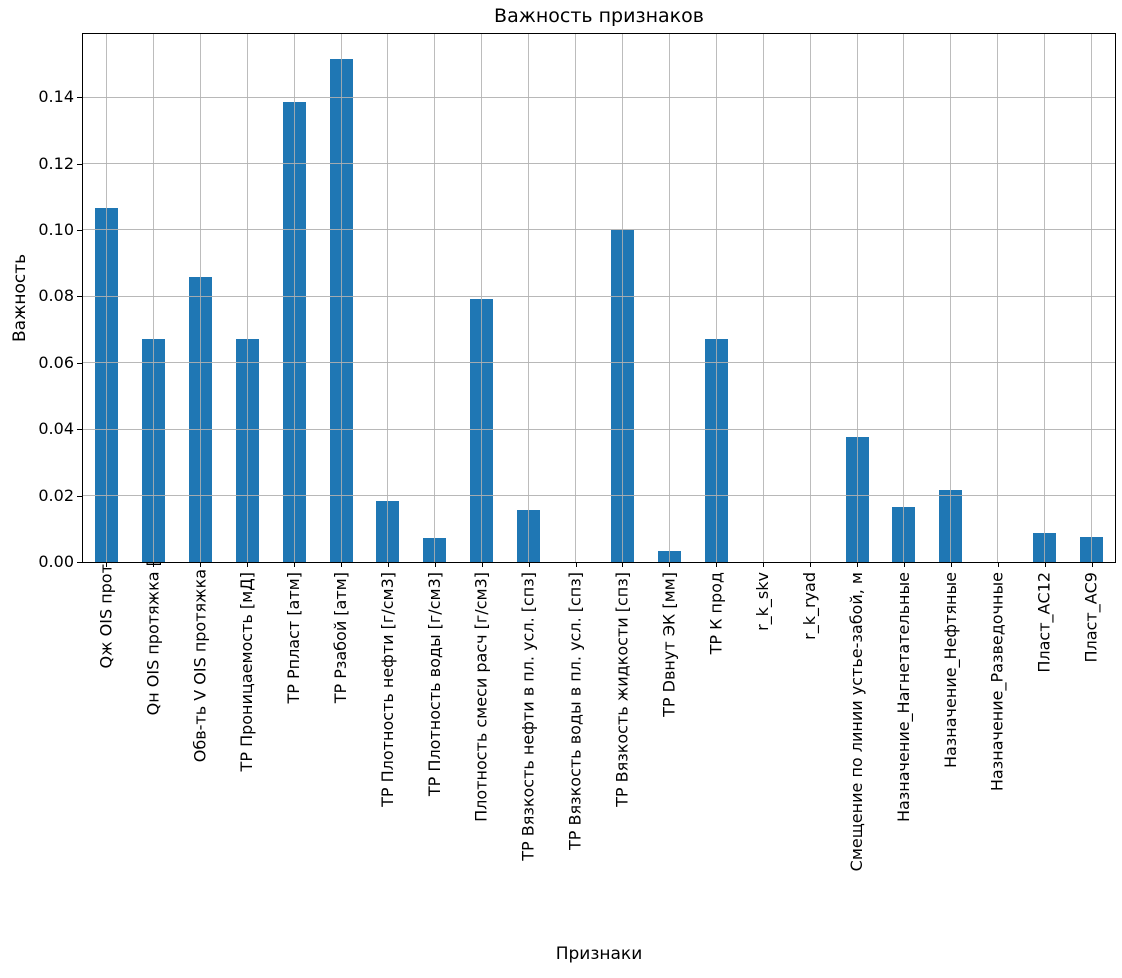 The width and height of the screenshot is (1122, 978). I want to click on x-tick-label: Пласт_АС9, so click(1091, 617).